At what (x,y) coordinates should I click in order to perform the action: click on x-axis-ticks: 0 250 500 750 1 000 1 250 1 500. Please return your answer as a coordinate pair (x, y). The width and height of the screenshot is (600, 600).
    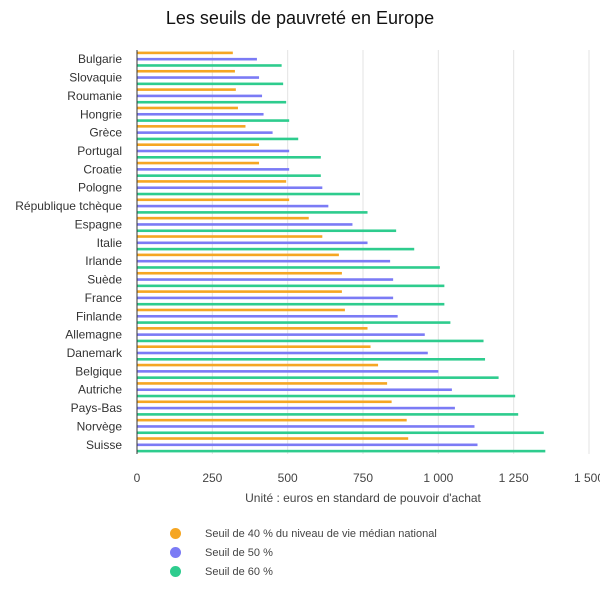
    Looking at the image, I should click on (367, 478).